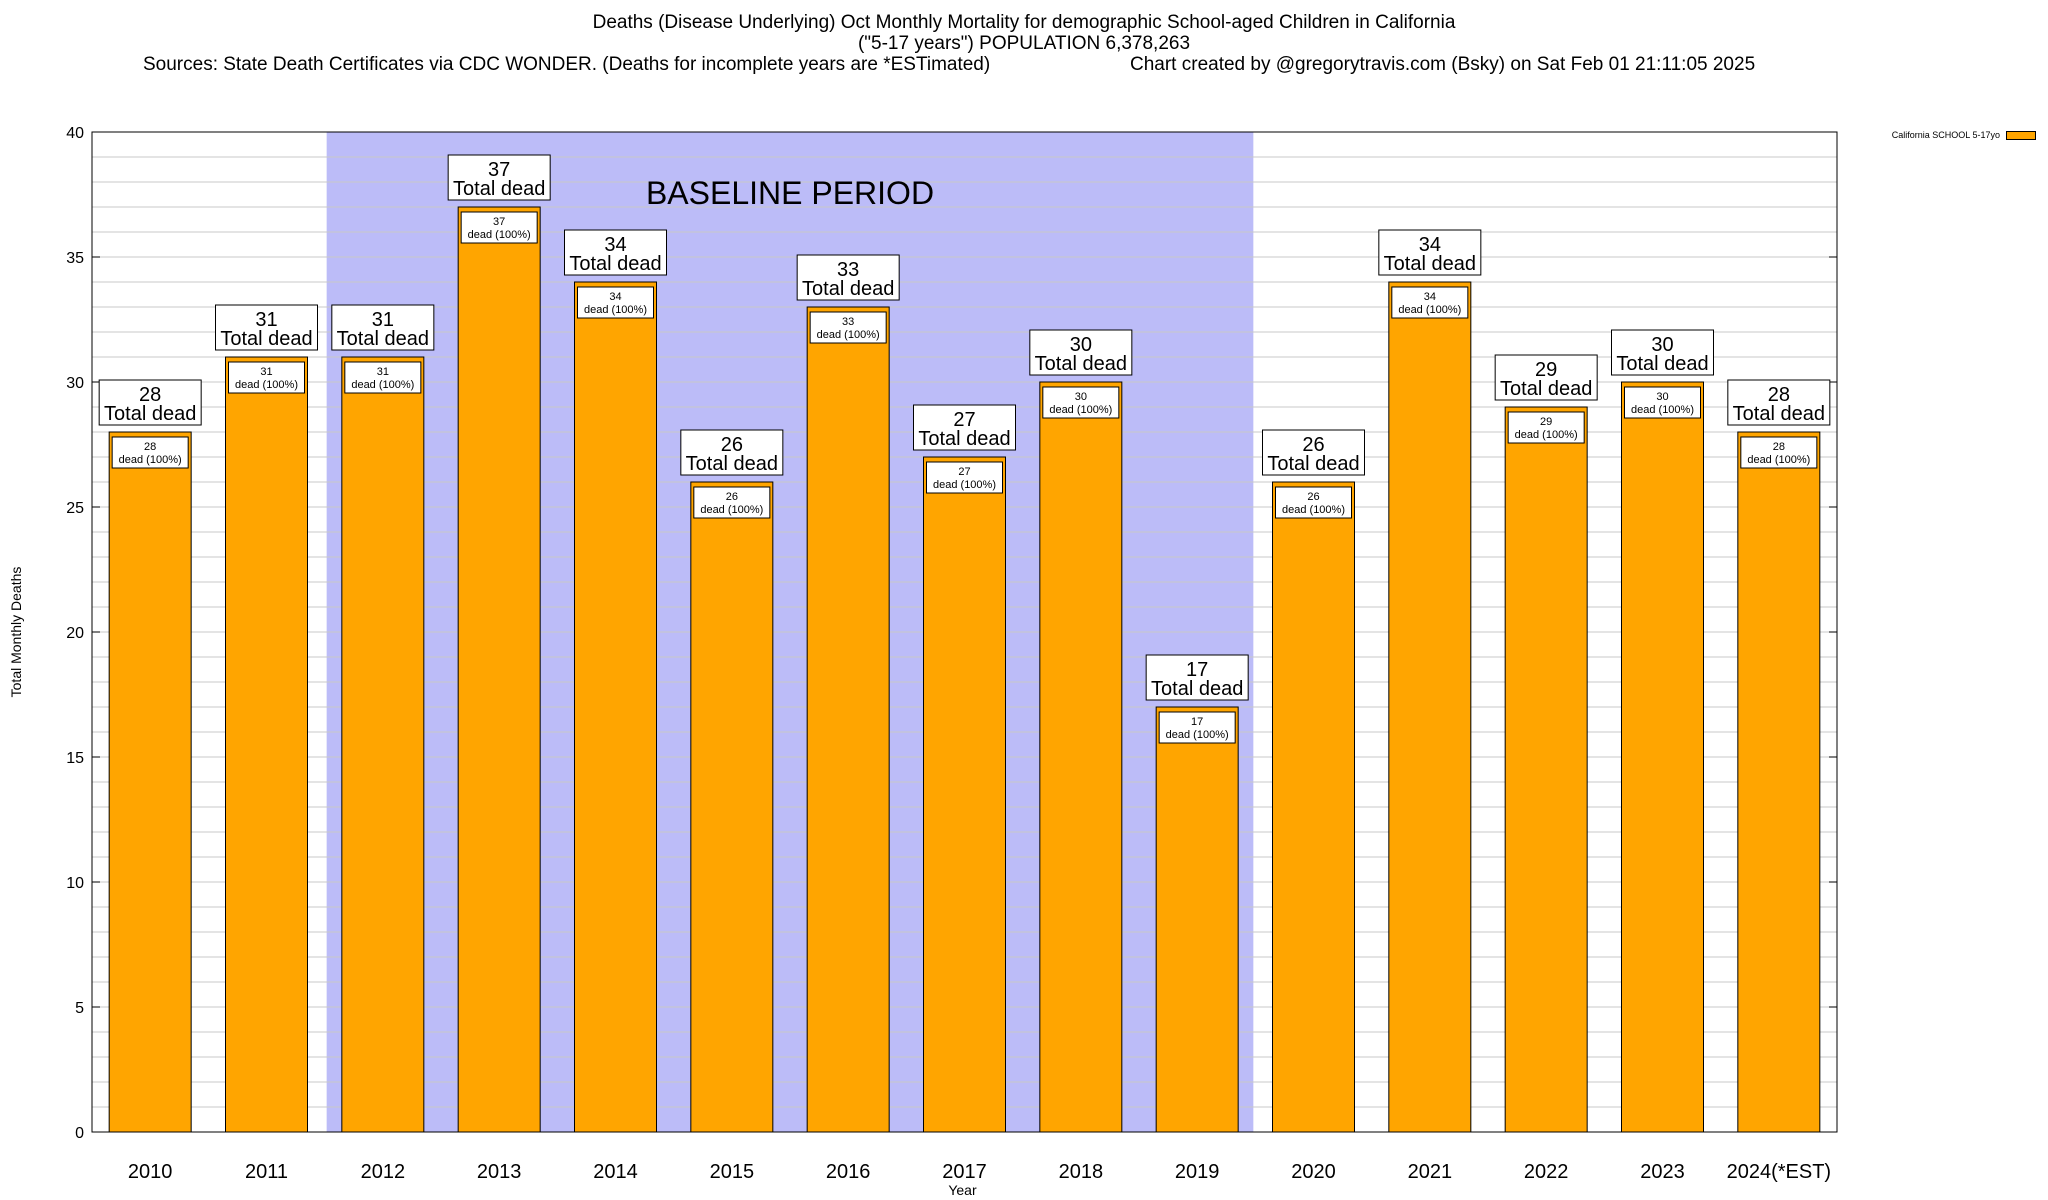 The image size is (2048, 1200). Describe the element at coordinates (1945, 135) in the screenshot. I see `legend-label: California SCHOOL 5-17yo` at that location.